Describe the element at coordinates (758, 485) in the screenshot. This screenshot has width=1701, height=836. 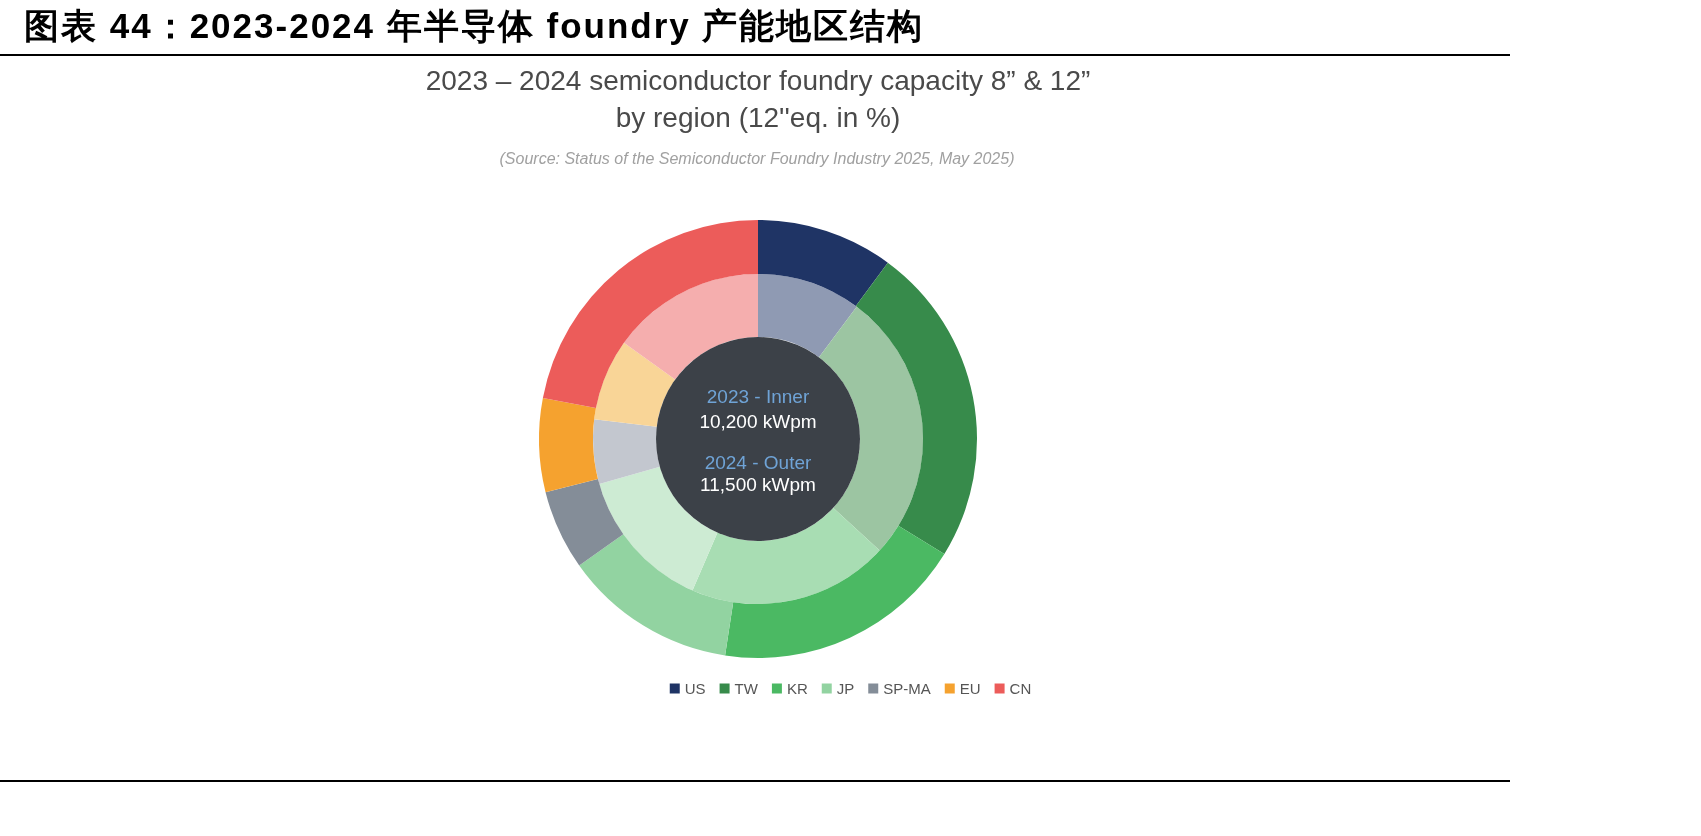
I see `text: 11,500 kWpm` at that location.